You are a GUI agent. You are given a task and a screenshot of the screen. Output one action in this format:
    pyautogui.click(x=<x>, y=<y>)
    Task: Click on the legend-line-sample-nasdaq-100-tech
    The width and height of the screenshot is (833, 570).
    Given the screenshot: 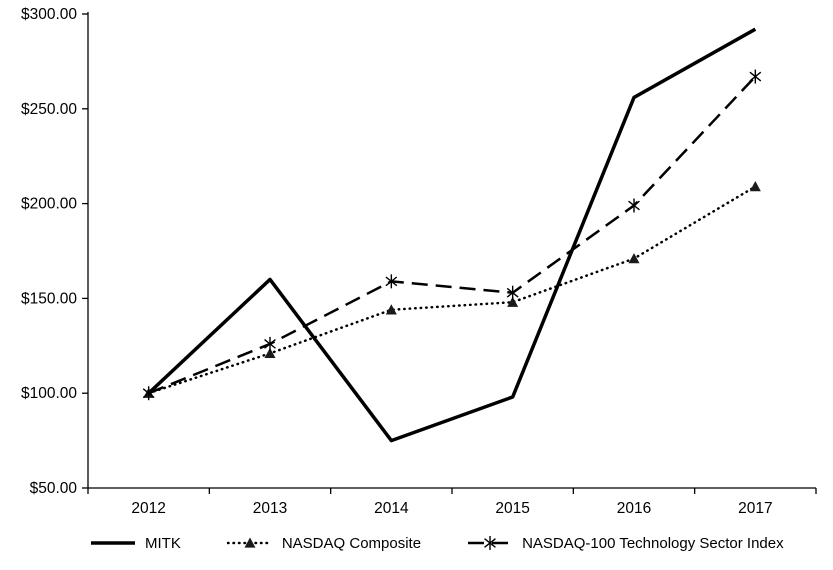 What is the action you would take?
    pyautogui.click(x=490, y=543)
    